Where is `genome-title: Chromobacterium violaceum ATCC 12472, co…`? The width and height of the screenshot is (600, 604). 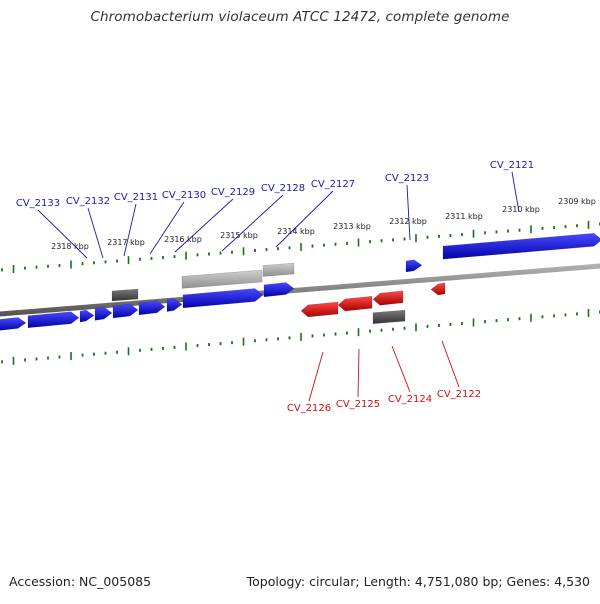
genome-title: Chromobacterium violaceum ATCC 12472, co… is located at coordinates (300, 17).